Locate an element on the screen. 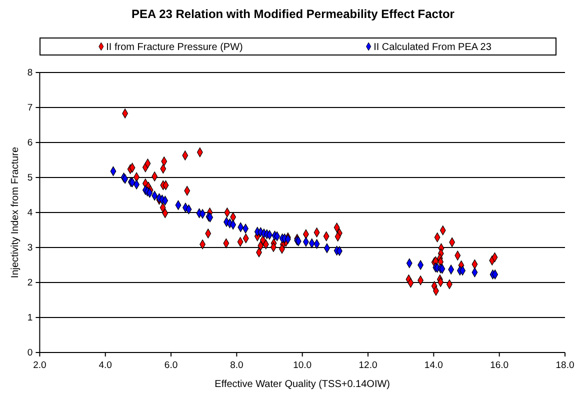 The width and height of the screenshot is (586, 400). y-tick-label: 8 is located at coordinates (30, 73).